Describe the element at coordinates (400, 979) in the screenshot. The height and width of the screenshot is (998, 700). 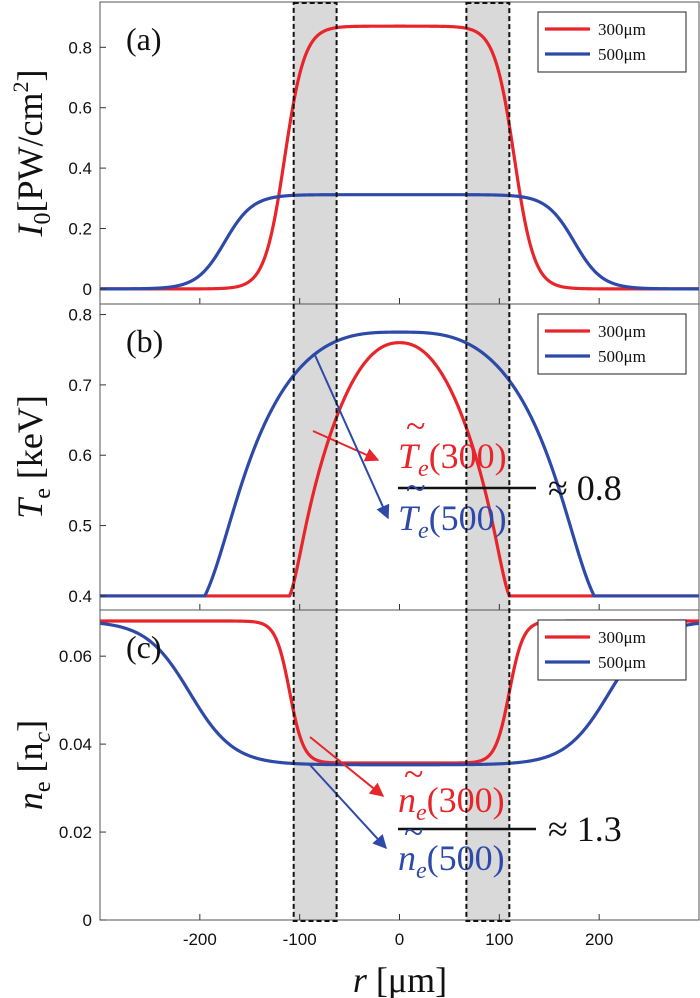
I see `x-axis-label: r [μm]` at that location.